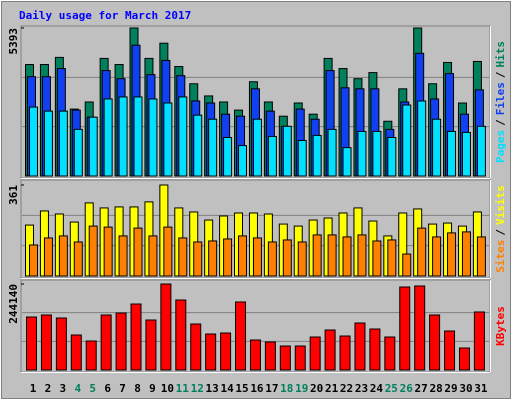 The width and height of the screenshot is (512, 400). I want to click on x-tick-label: 31, so click(481, 388).